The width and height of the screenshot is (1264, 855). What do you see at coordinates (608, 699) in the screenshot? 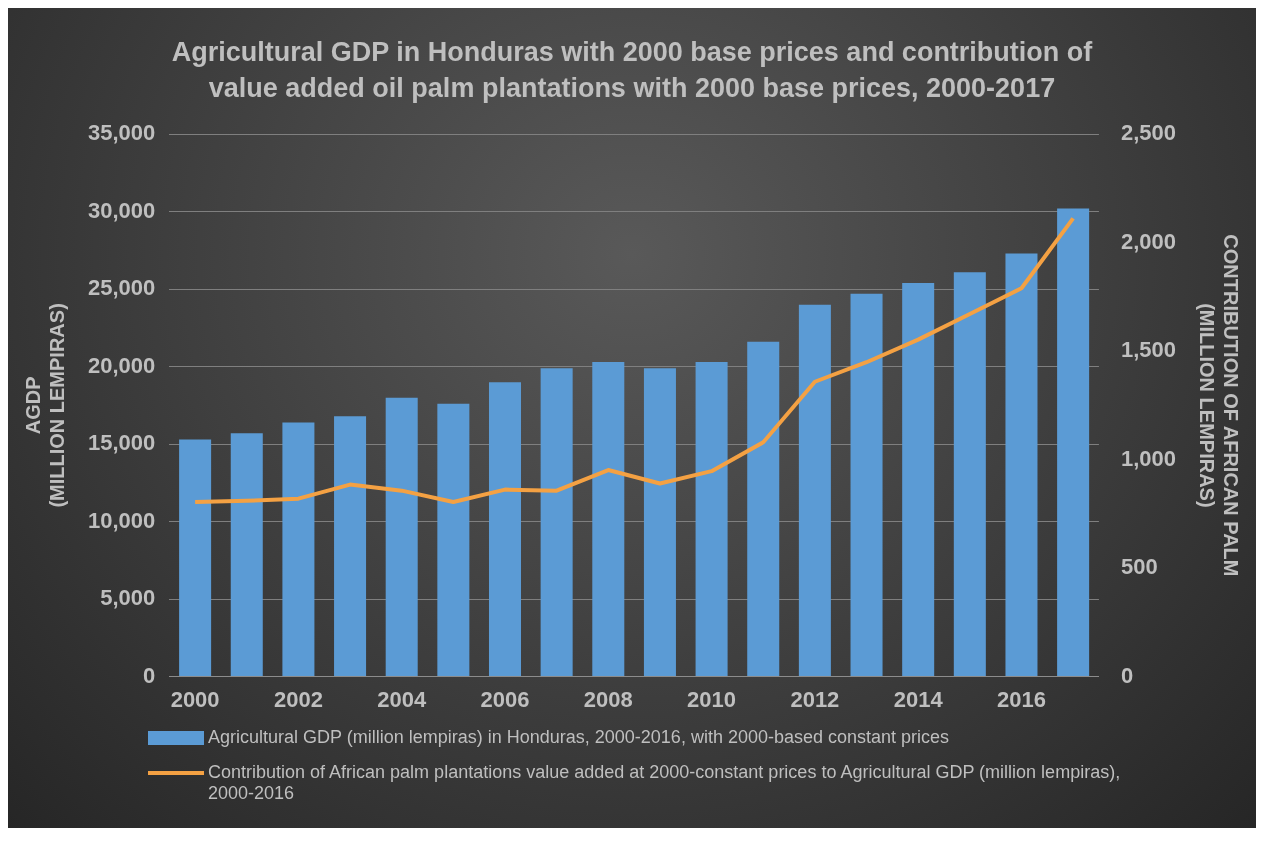
I see `x-tick-label: 2008` at bounding box center [608, 699].